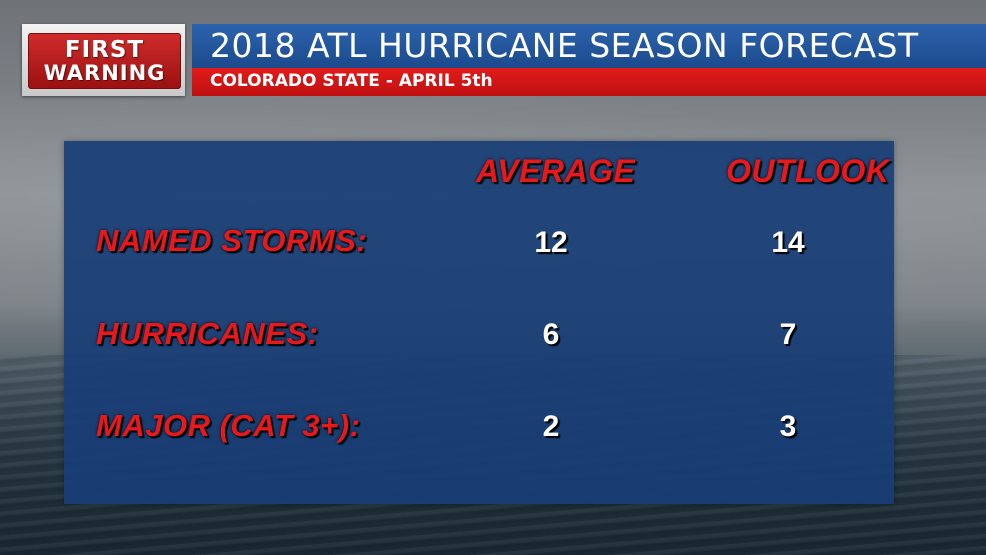 The height and width of the screenshot is (555, 986). I want to click on logo-line-first: FIRST, so click(104, 50).